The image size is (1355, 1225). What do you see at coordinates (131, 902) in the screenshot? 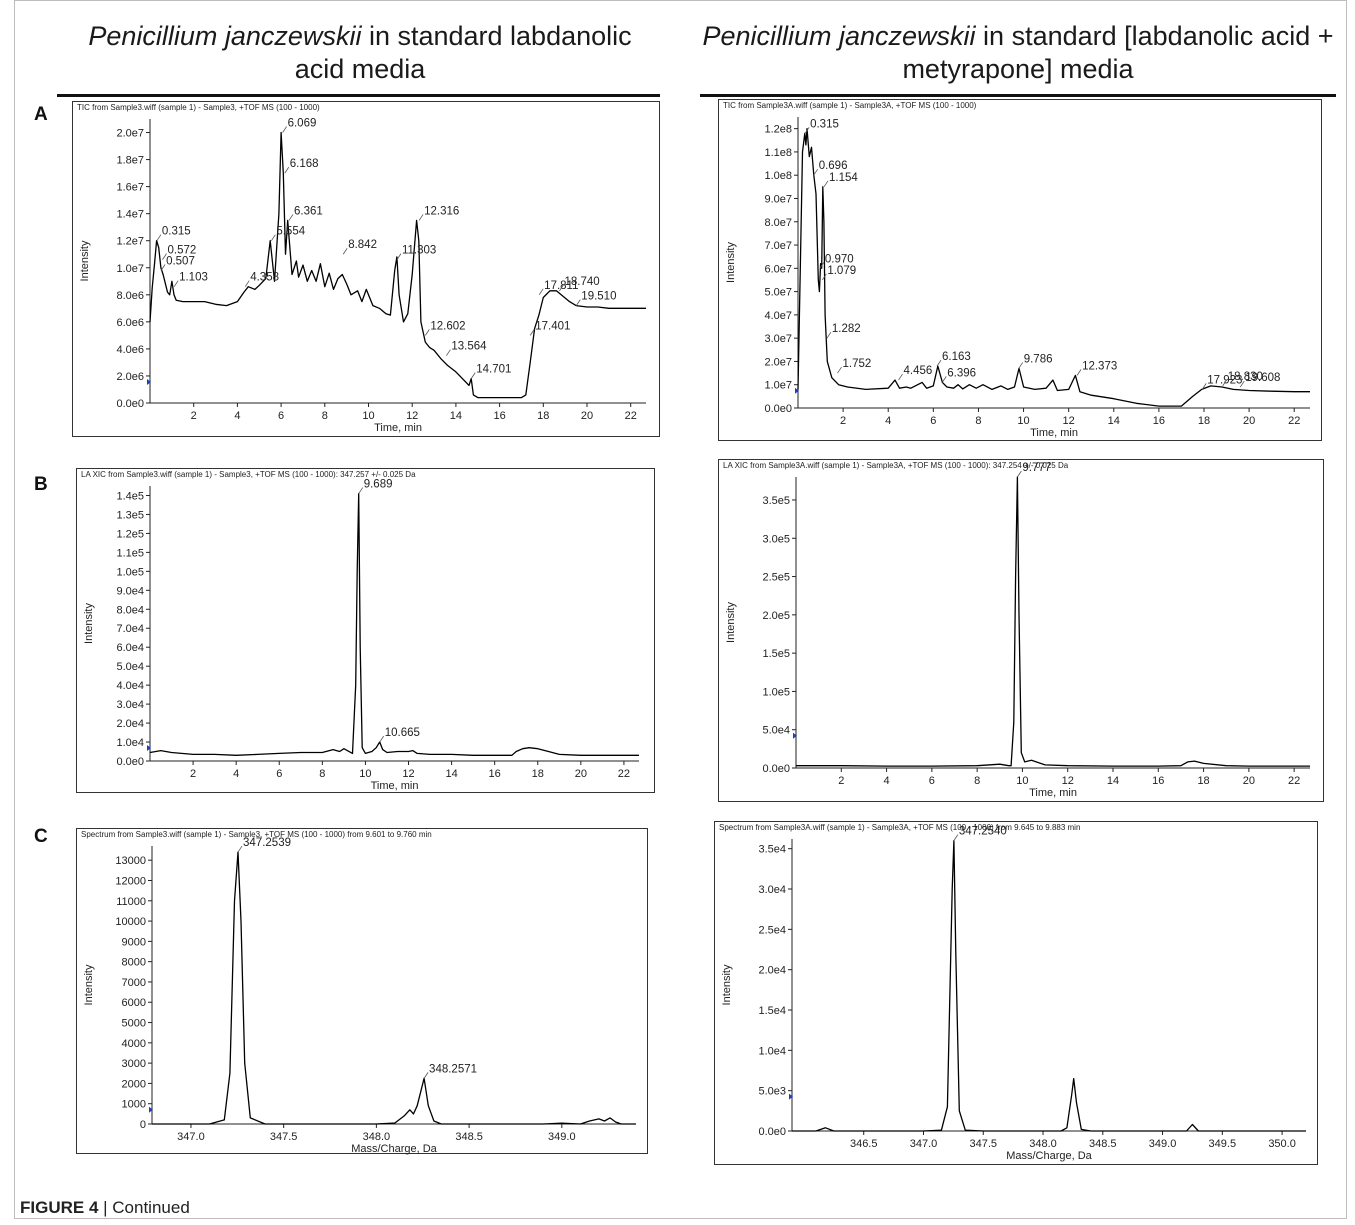
I see `chart-c-left-ytick-label: 11000` at bounding box center [131, 902].